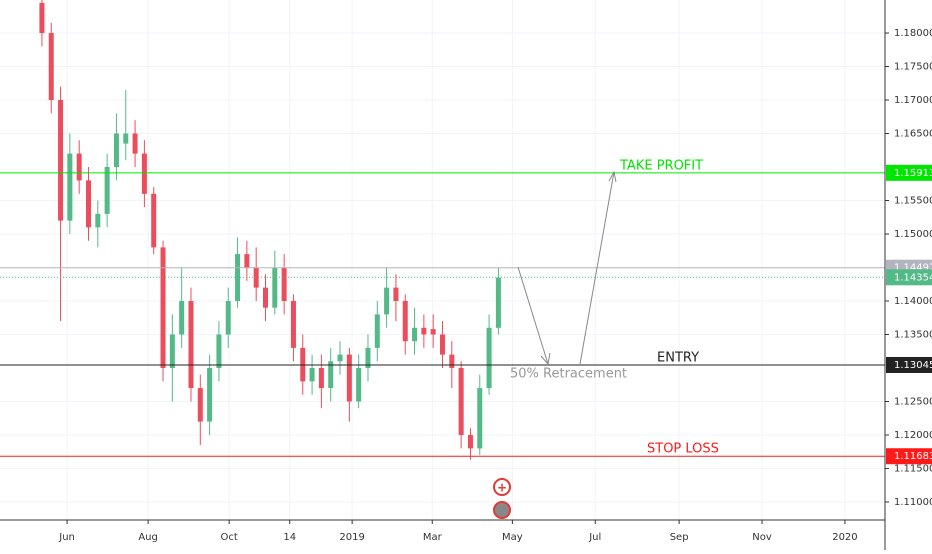 This screenshot has height=554, width=932. What do you see at coordinates (913, 173) in the screenshot?
I see `price-badge-label: 1.15913` at bounding box center [913, 173].